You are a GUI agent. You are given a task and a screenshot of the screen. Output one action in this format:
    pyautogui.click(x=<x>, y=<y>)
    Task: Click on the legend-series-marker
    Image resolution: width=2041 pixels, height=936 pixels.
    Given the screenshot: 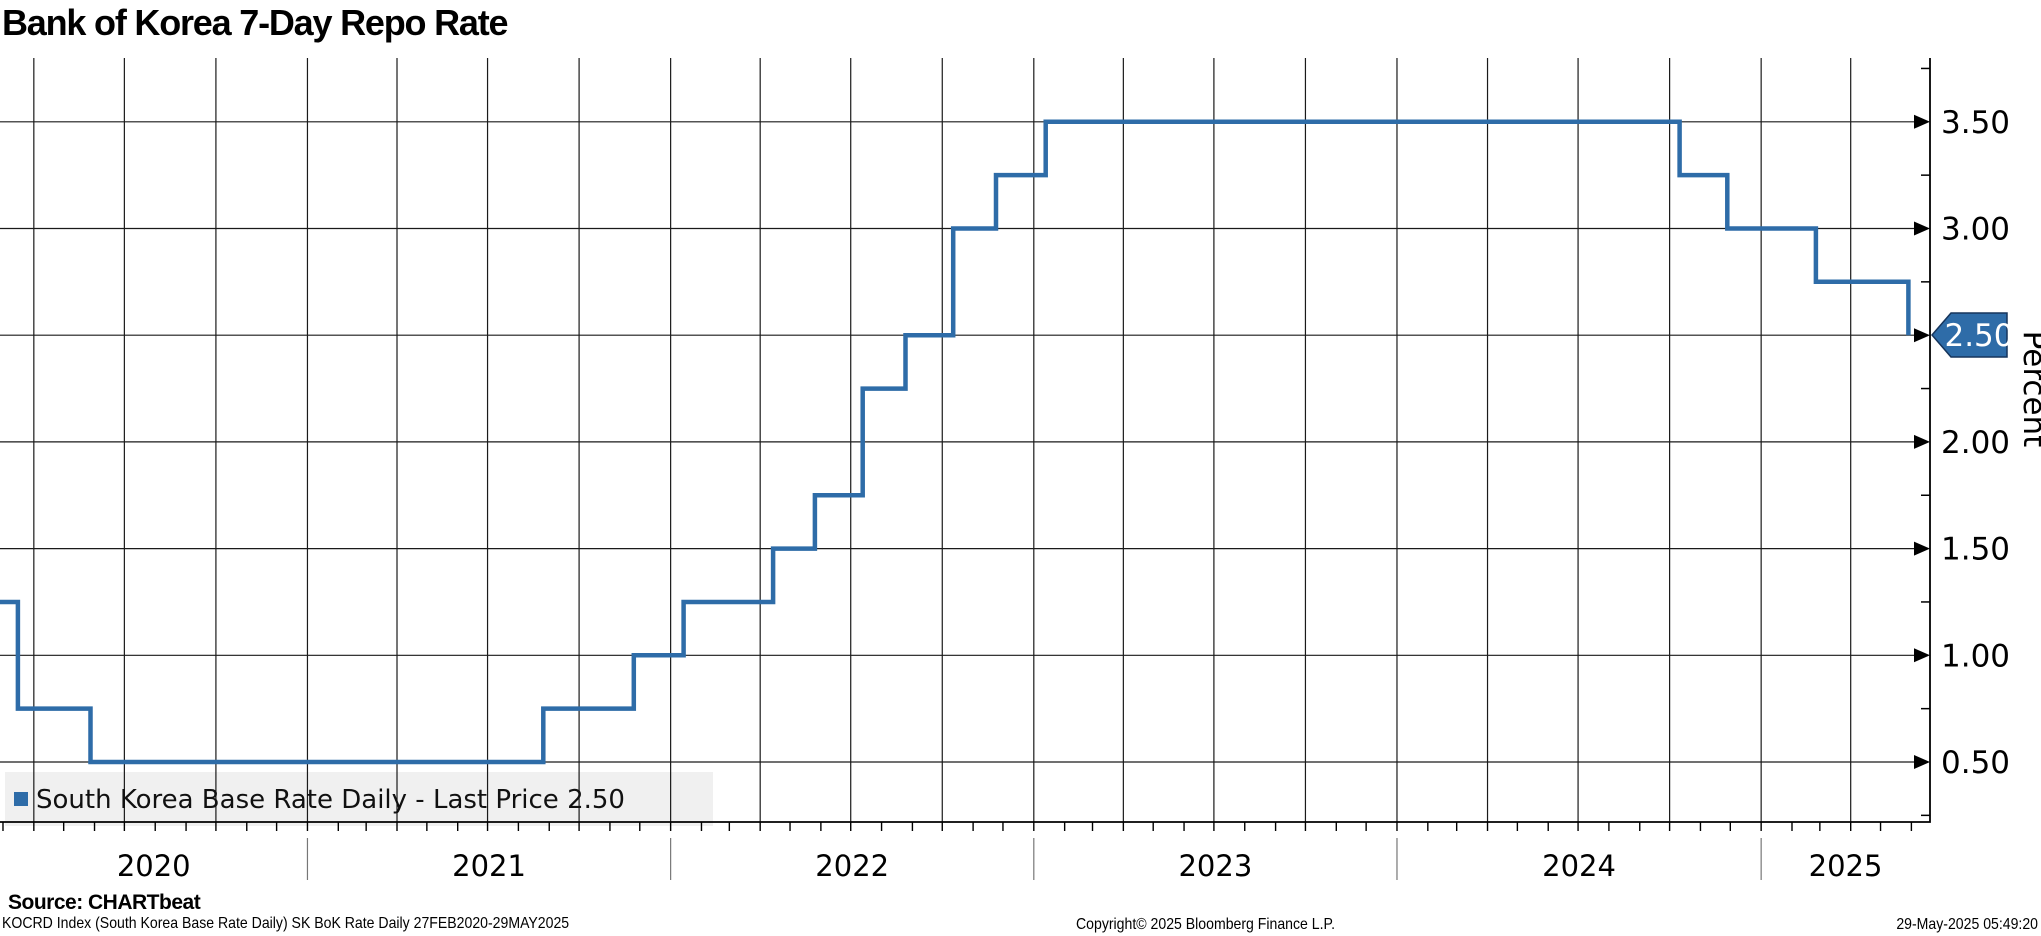 What is the action you would take?
    pyautogui.click(x=21, y=799)
    